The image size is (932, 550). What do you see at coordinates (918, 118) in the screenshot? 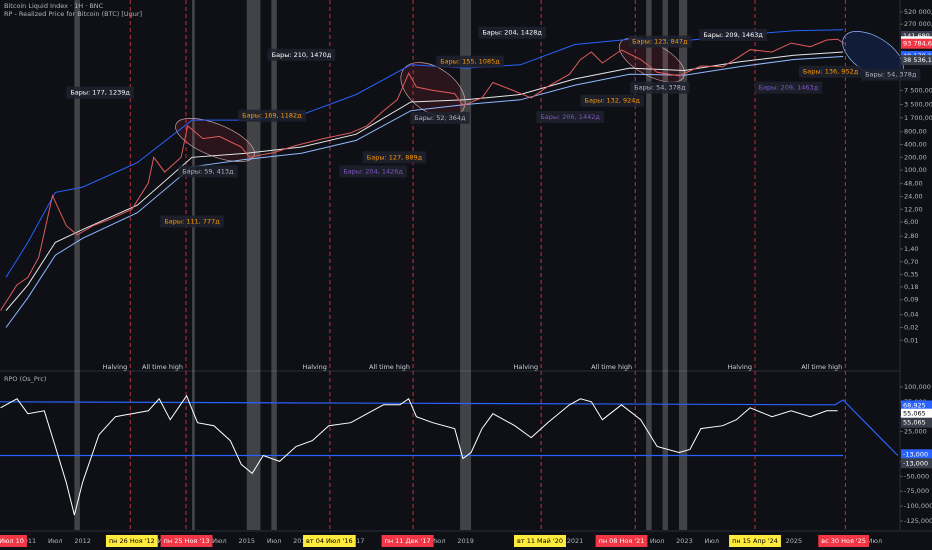
I see `y-tick-label: 1 700,00` at bounding box center [918, 118].